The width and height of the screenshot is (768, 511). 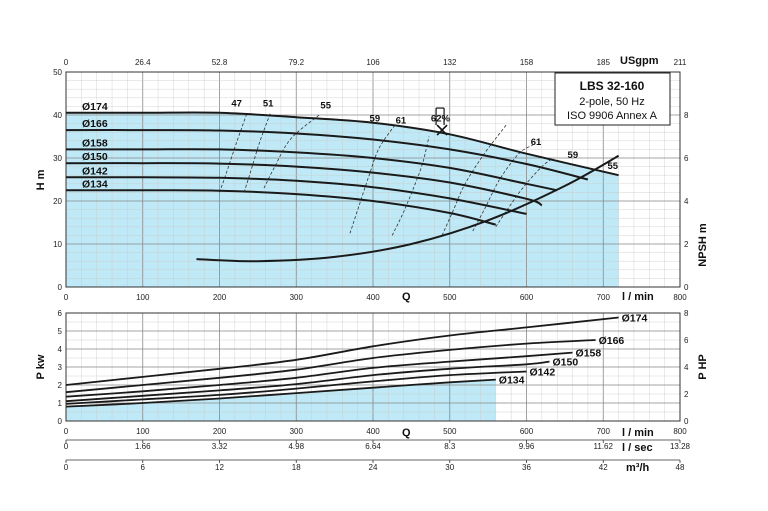 What do you see at coordinates (680, 467) in the screenshot?
I see `m3h-tick: 48` at bounding box center [680, 467].